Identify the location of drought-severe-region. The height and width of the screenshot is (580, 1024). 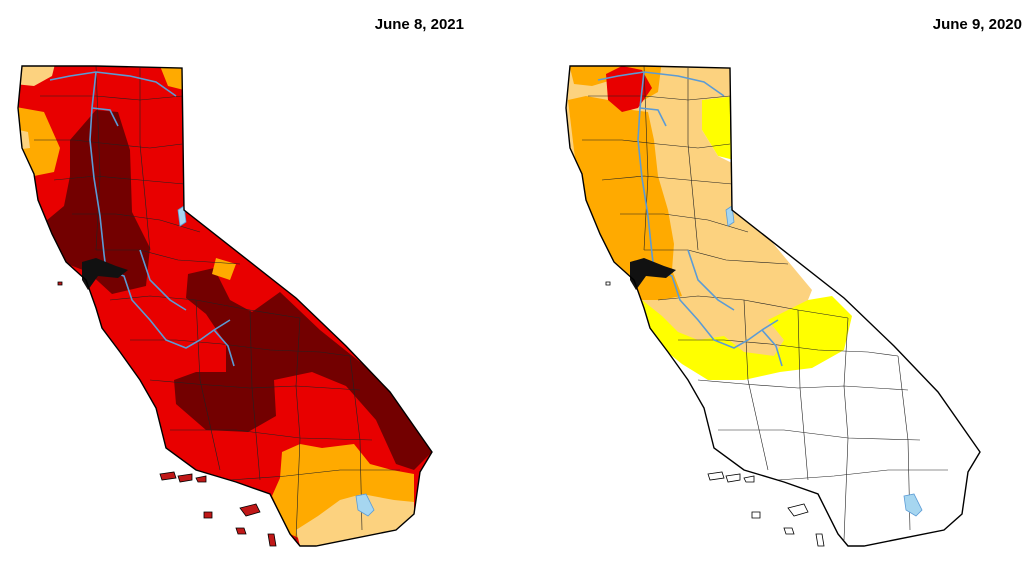
(625, 198).